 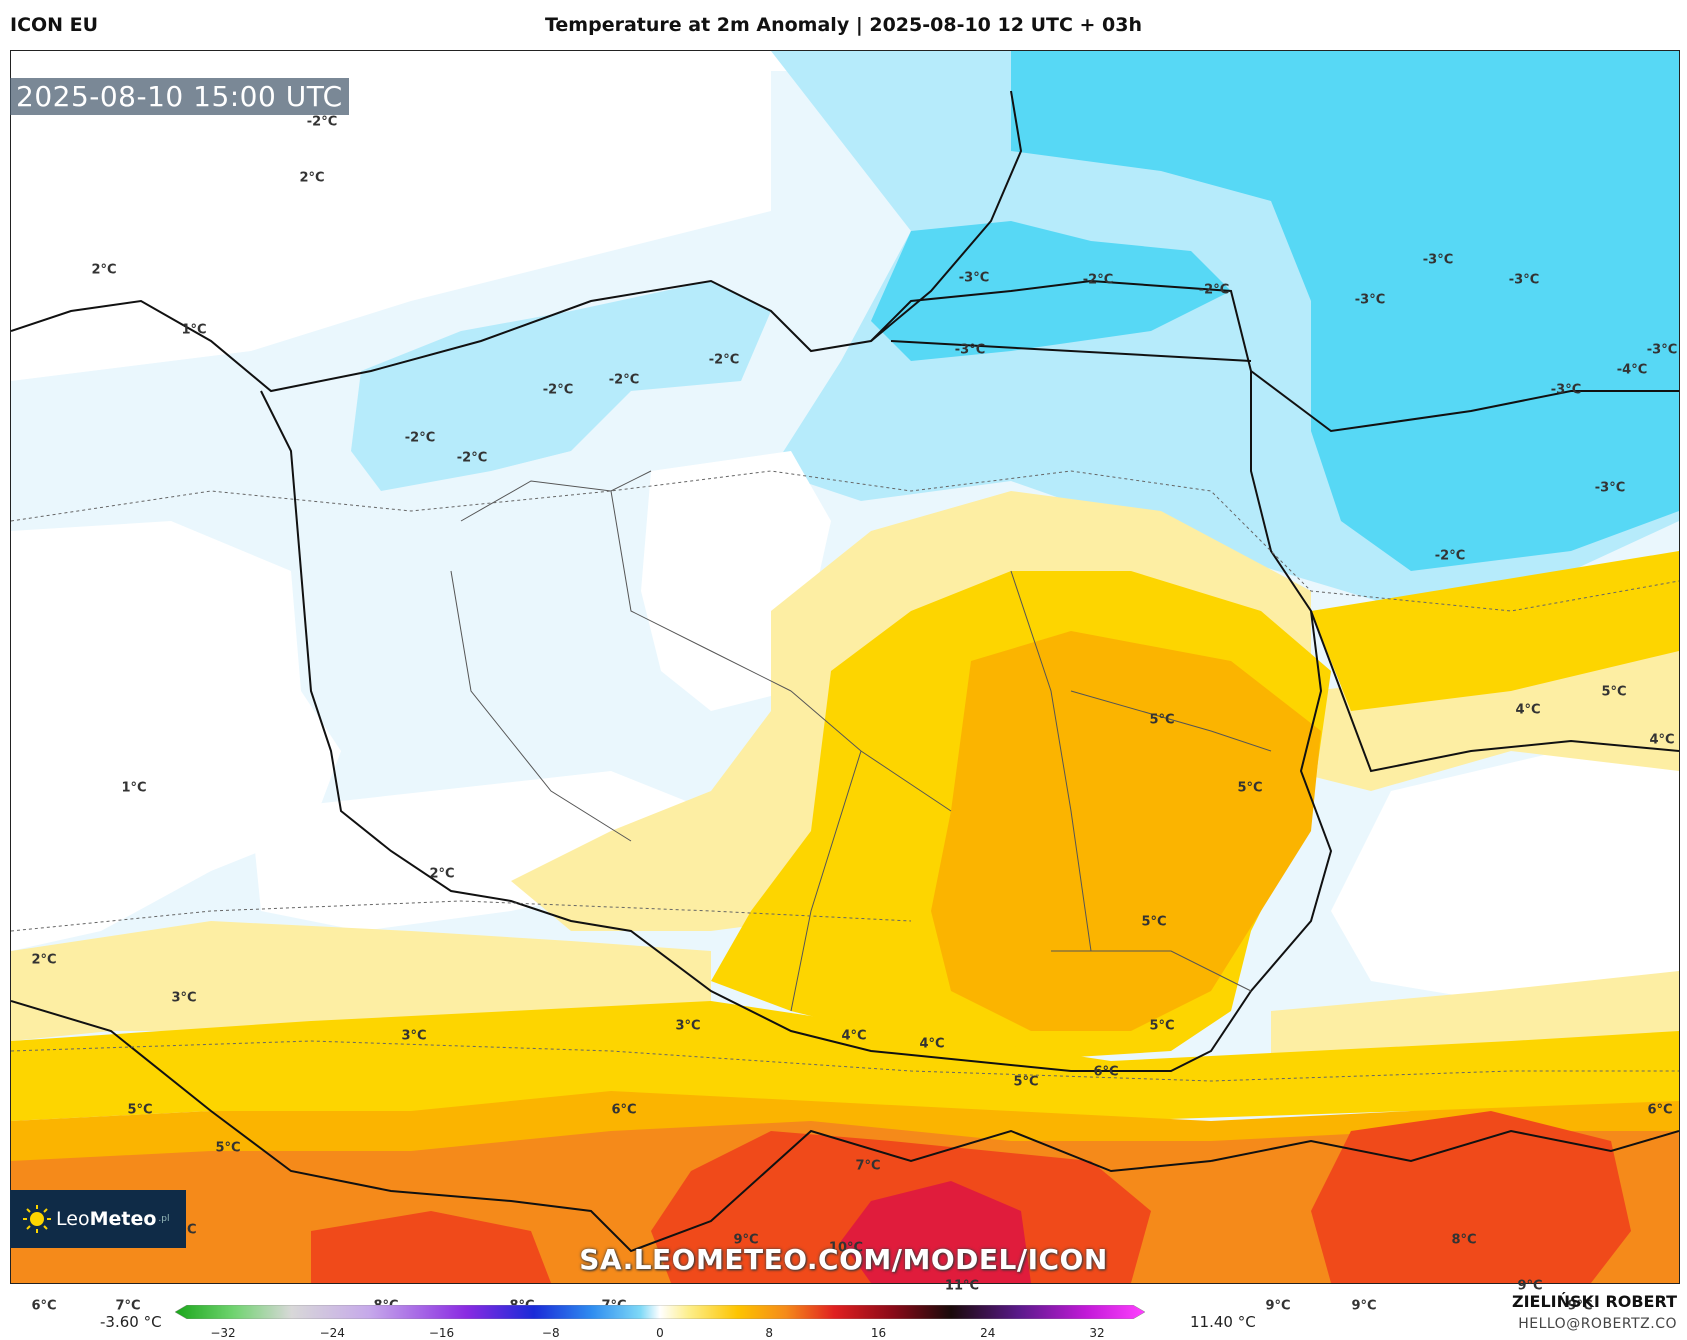 I want to click on zone-warm-orange, so click(x=1126, y=831).